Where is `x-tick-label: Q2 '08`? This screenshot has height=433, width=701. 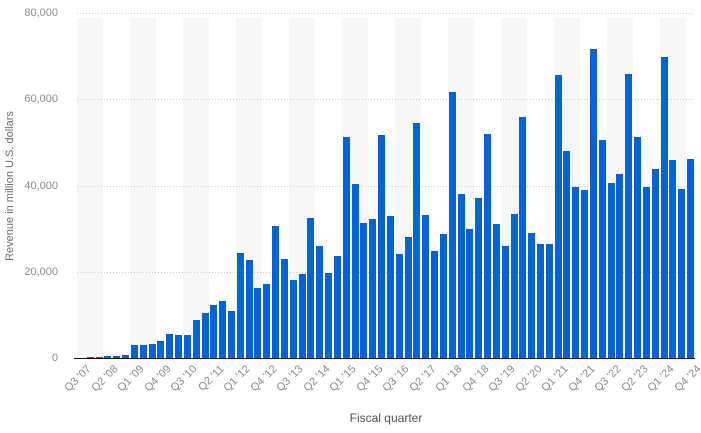 x-tick-label: Q2 '08 is located at coordinates (105, 379).